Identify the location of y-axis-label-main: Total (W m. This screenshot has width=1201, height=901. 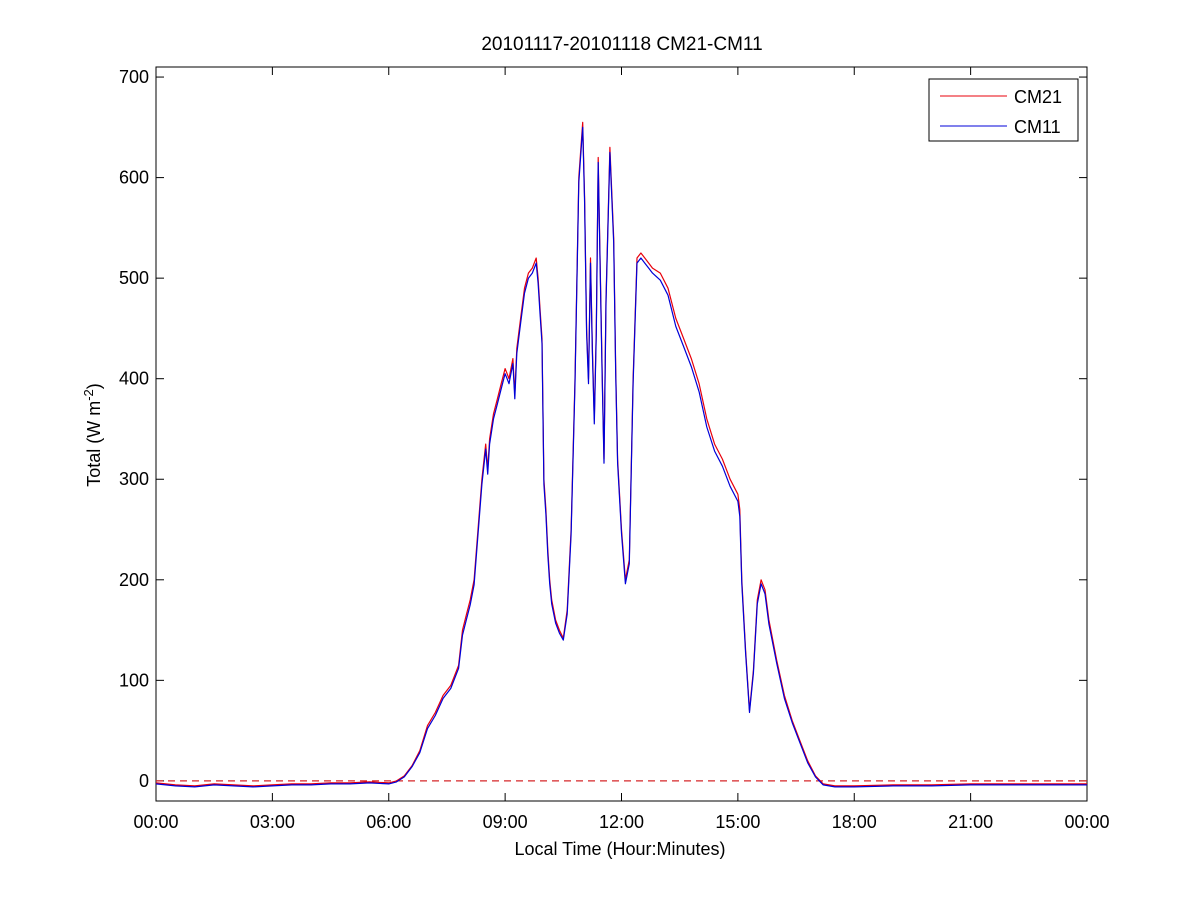
(94, 444).